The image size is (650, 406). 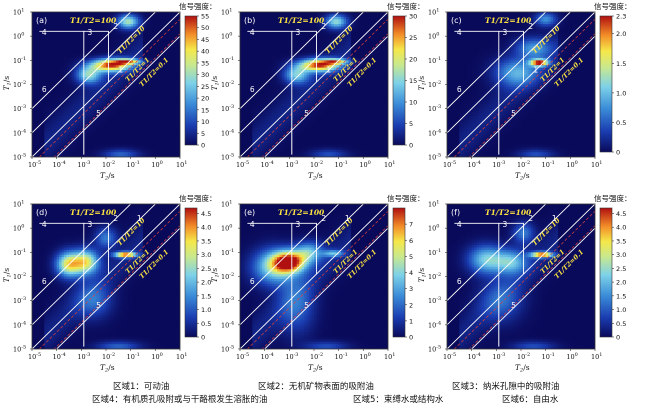 What do you see at coordinates (205, 75) in the screenshot?
I see `colorbar-tick-label: 30` at bounding box center [205, 75].